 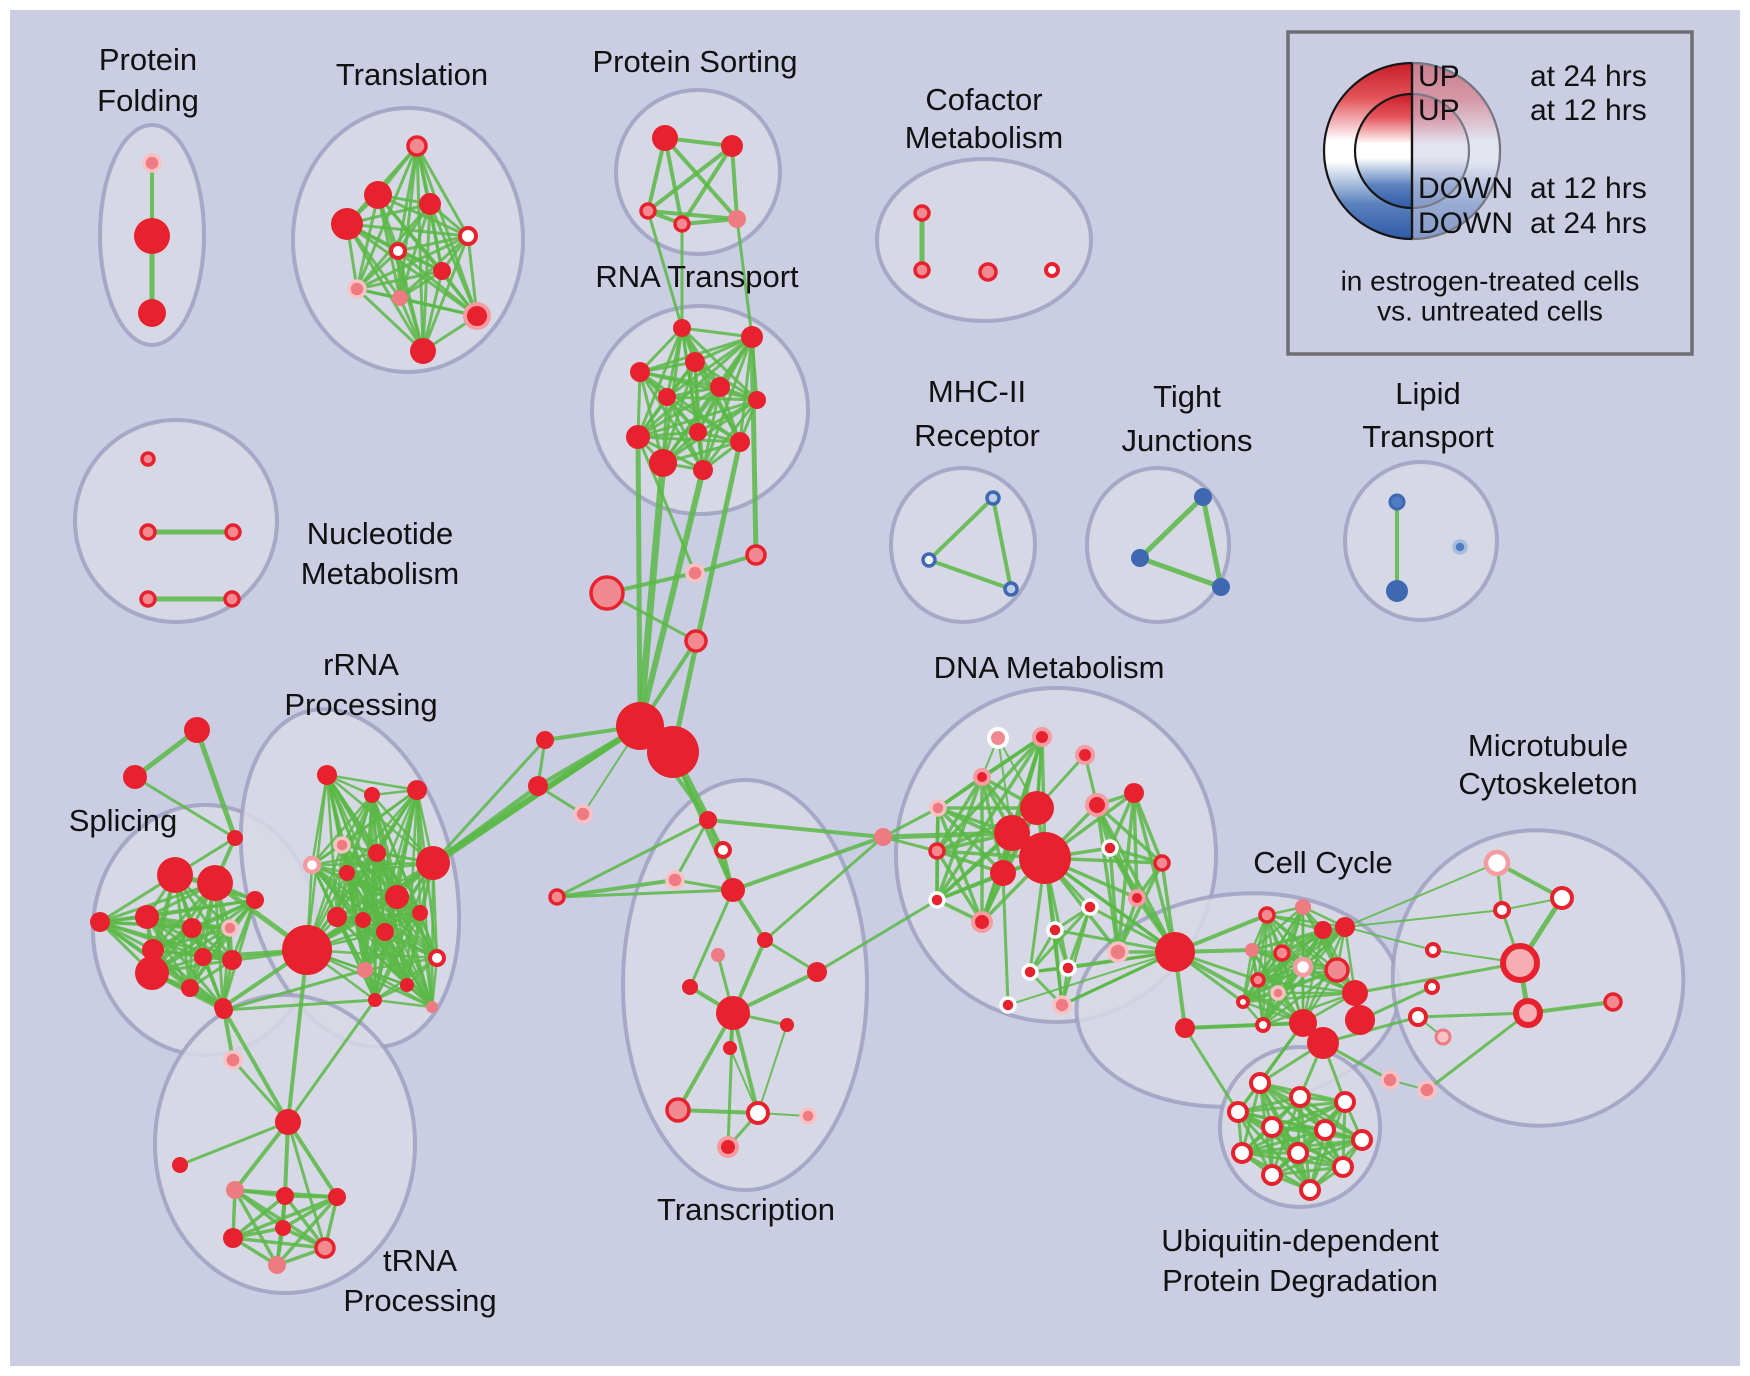 What do you see at coordinates (1390, 1080) in the screenshot?
I see `node-mb1` at bounding box center [1390, 1080].